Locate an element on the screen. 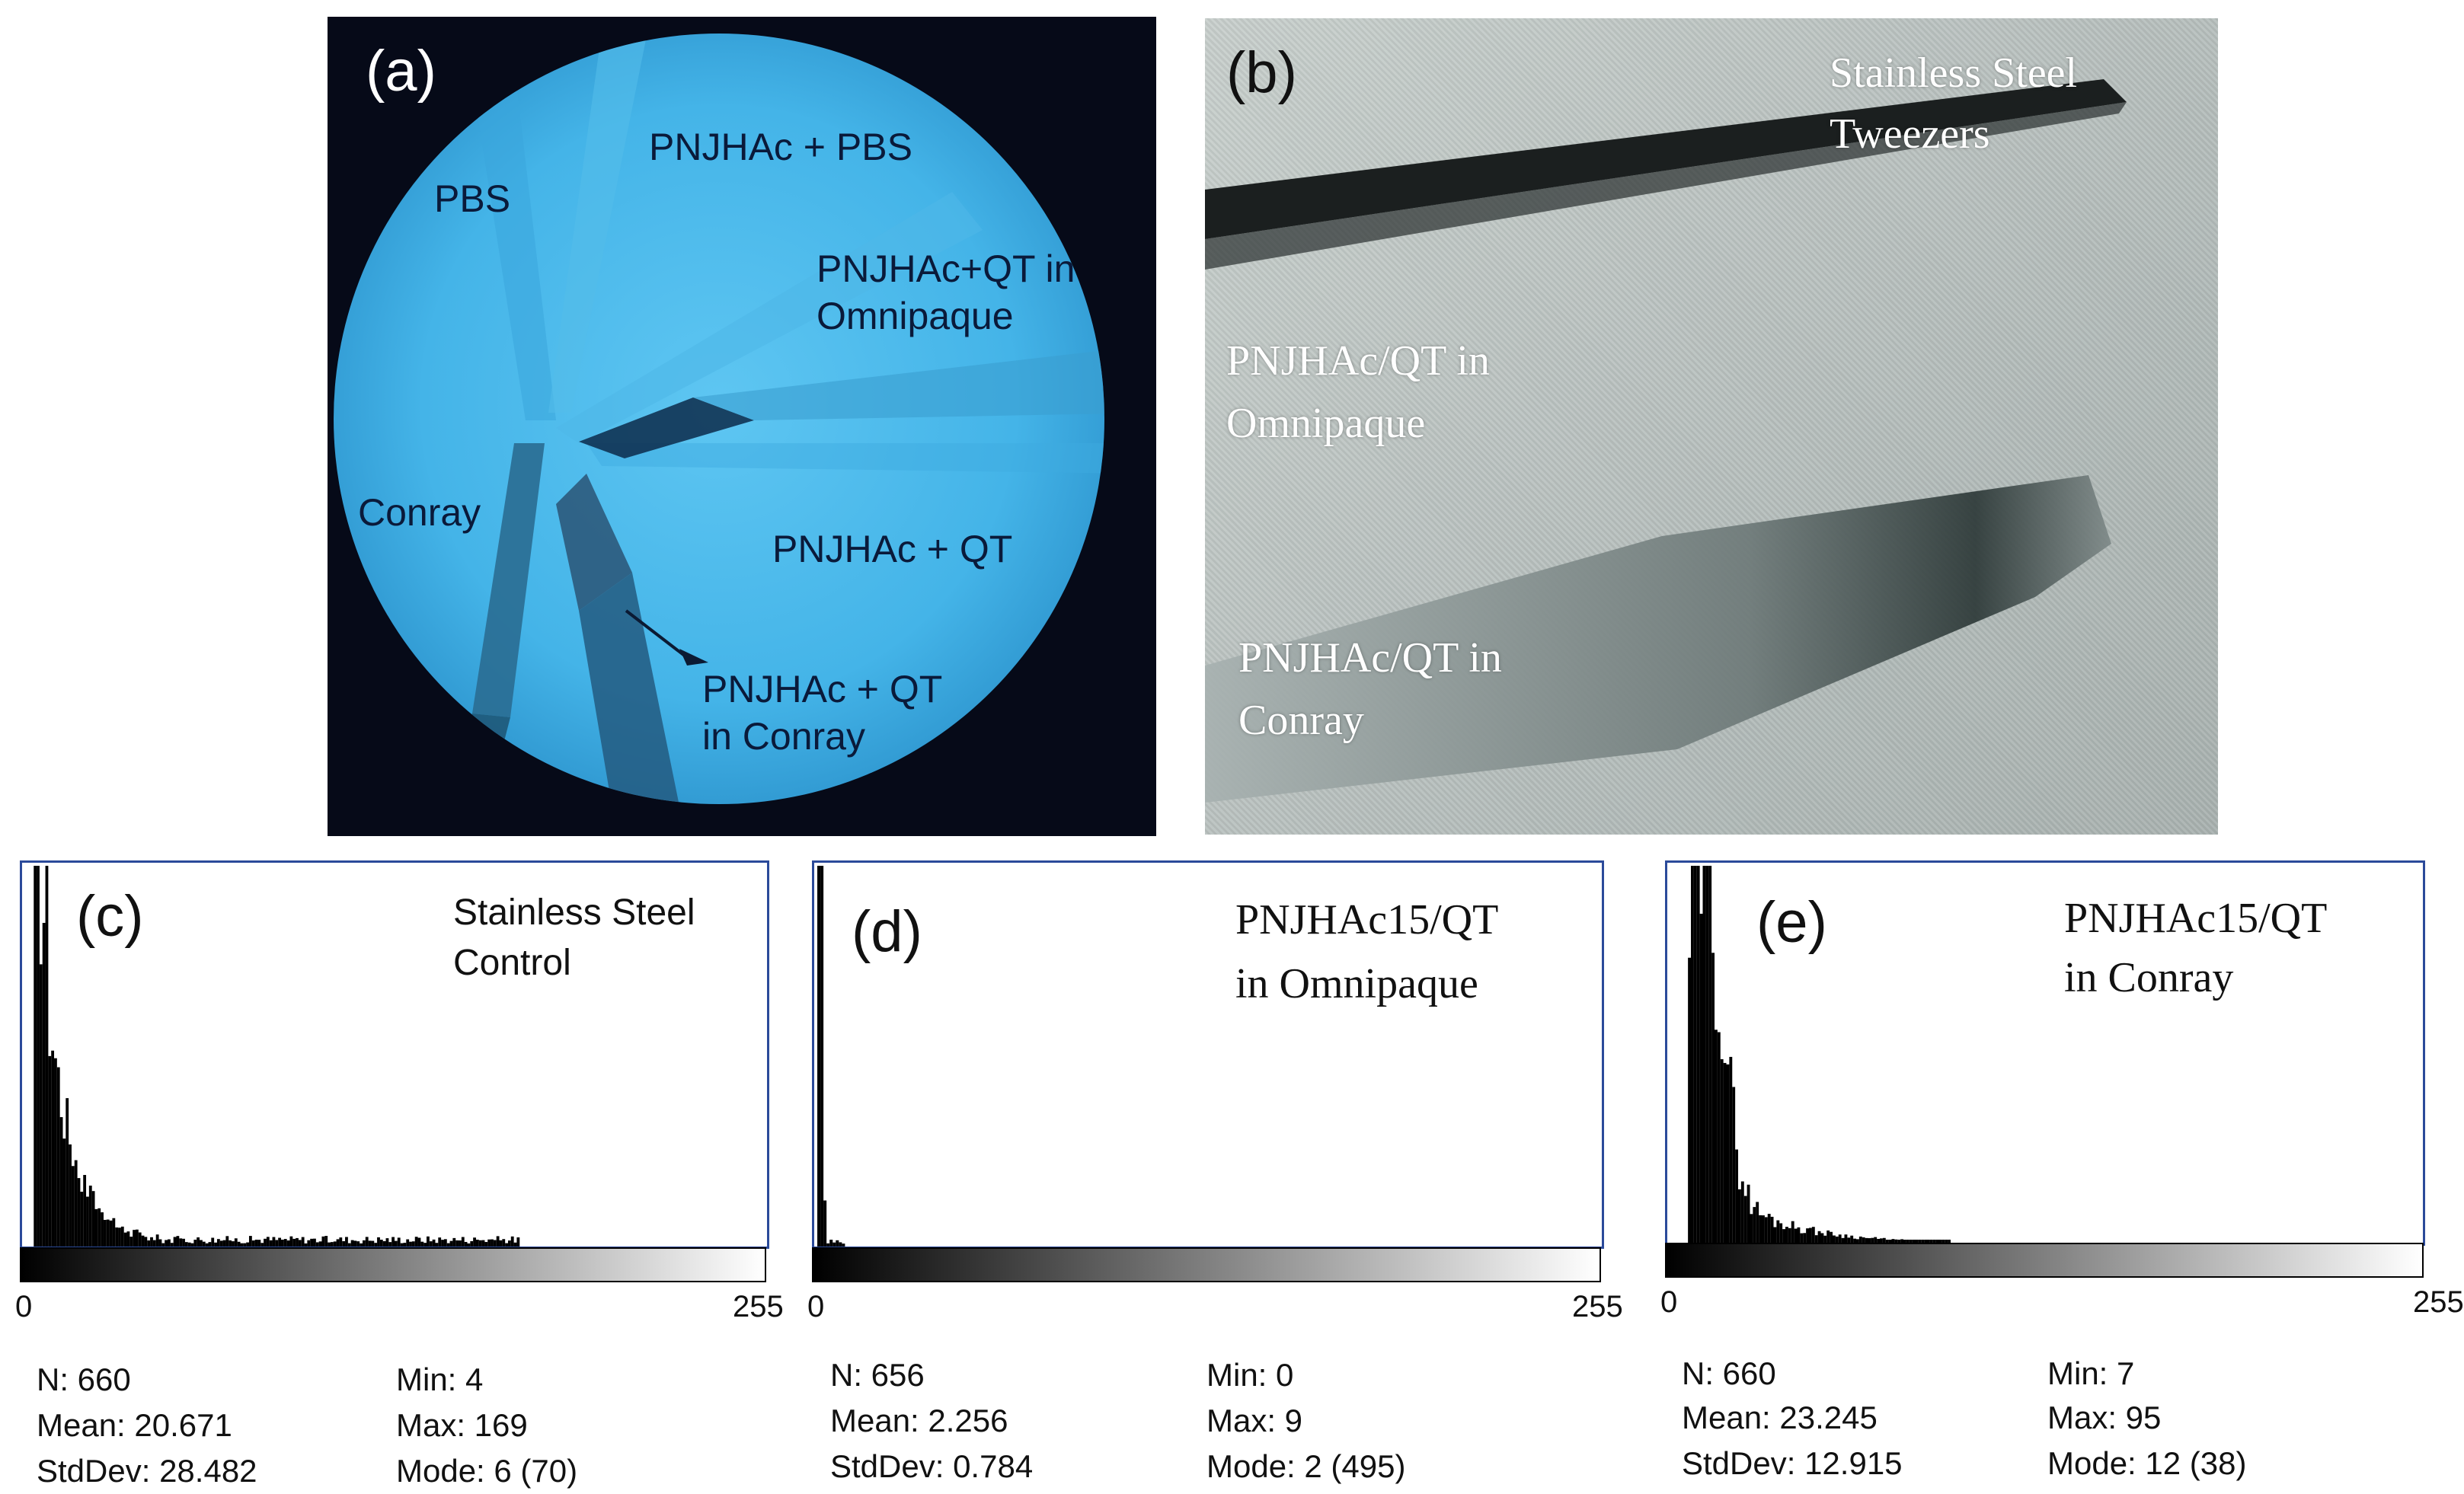 This screenshot has height=1494, width=2464. histogram-e-letter: (e) is located at coordinates (1791, 922).